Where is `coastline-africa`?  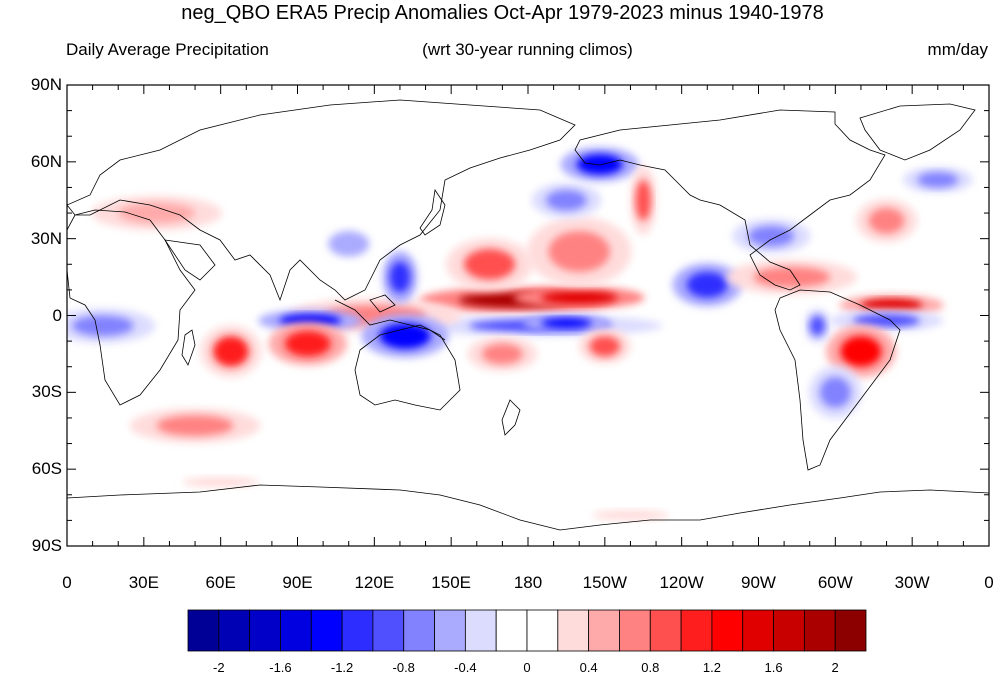 coastline-africa is located at coordinates (131, 307).